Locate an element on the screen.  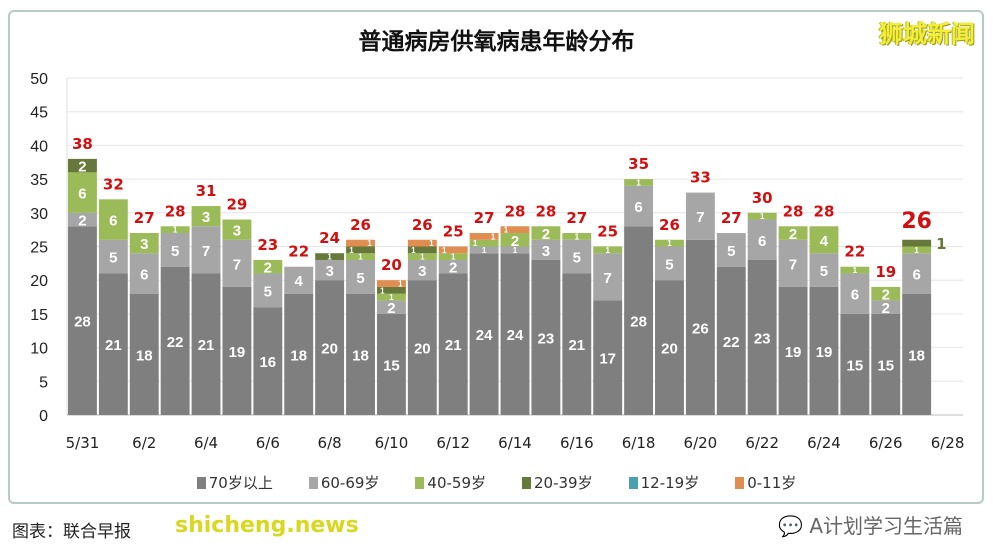
legend-item: 0-11岁 is located at coordinates (765, 482).